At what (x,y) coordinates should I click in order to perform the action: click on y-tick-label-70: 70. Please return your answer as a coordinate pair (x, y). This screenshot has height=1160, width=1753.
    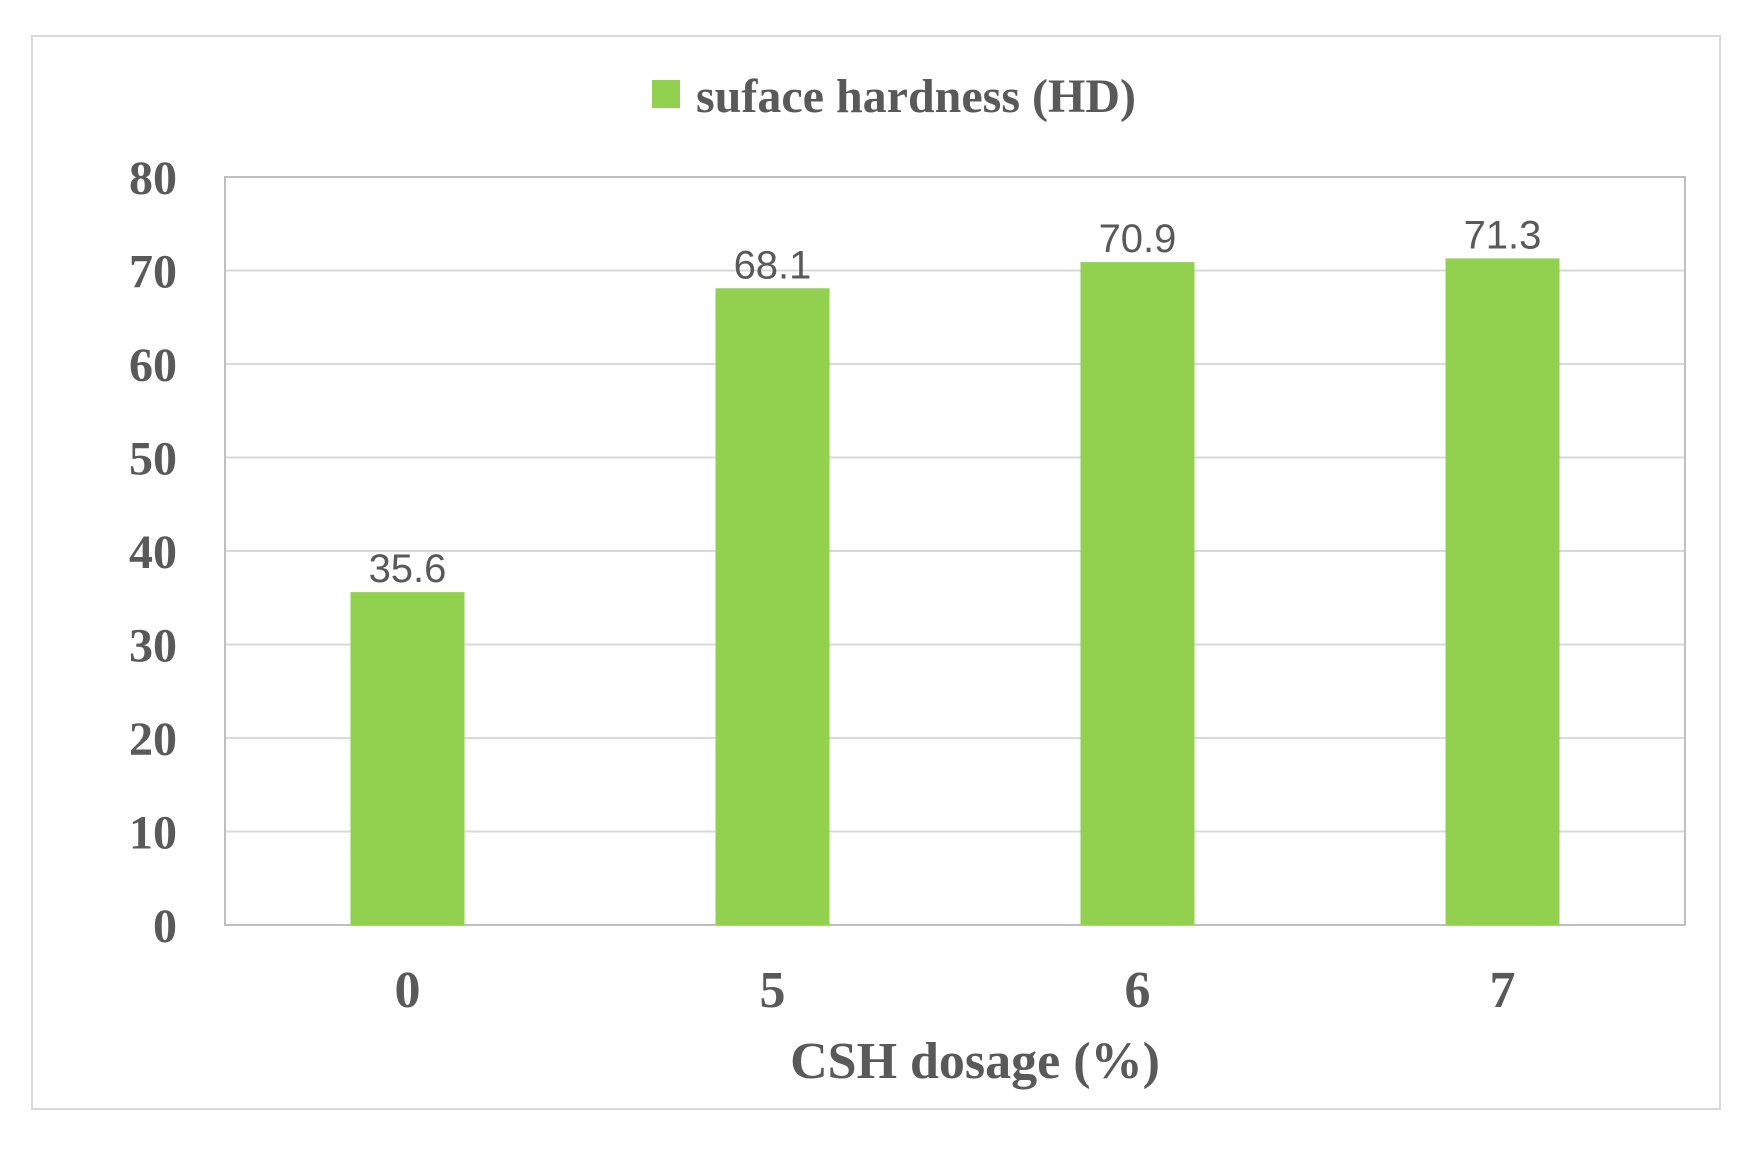
    Looking at the image, I should click on (153, 272).